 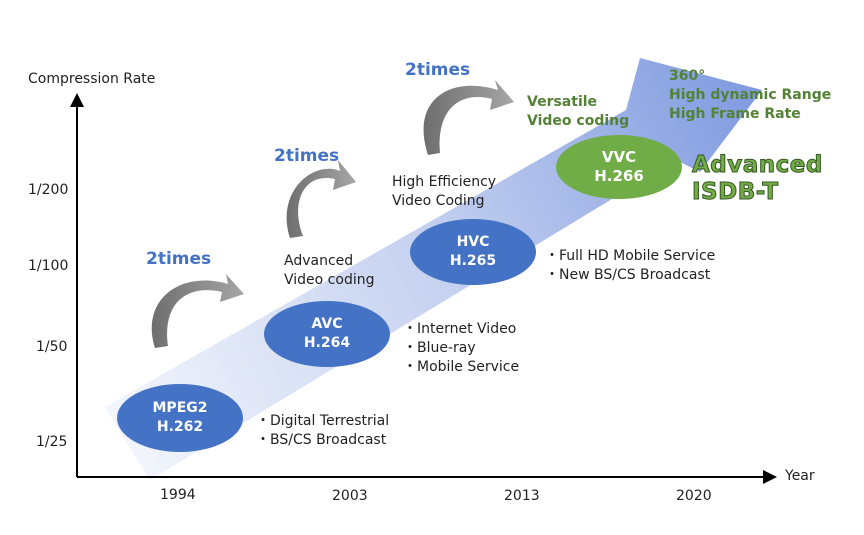 What do you see at coordinates (578, 111) in the screenshot?
I see `codec-name-vvc: Versatile Video coding` at bounding box center [578, 111].